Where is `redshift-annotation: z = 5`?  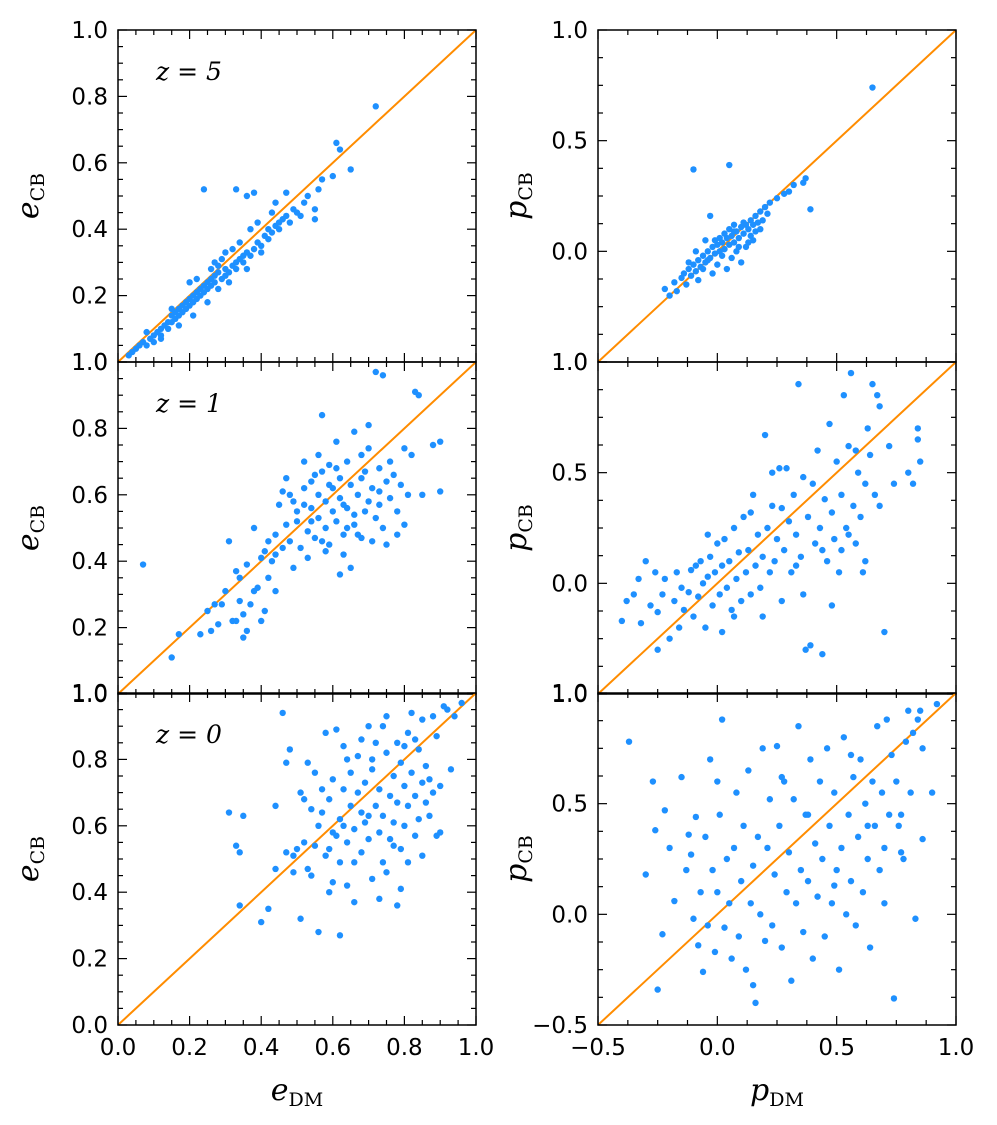 redshift-annotation: z = 5 is located at coordinates (188, 71).